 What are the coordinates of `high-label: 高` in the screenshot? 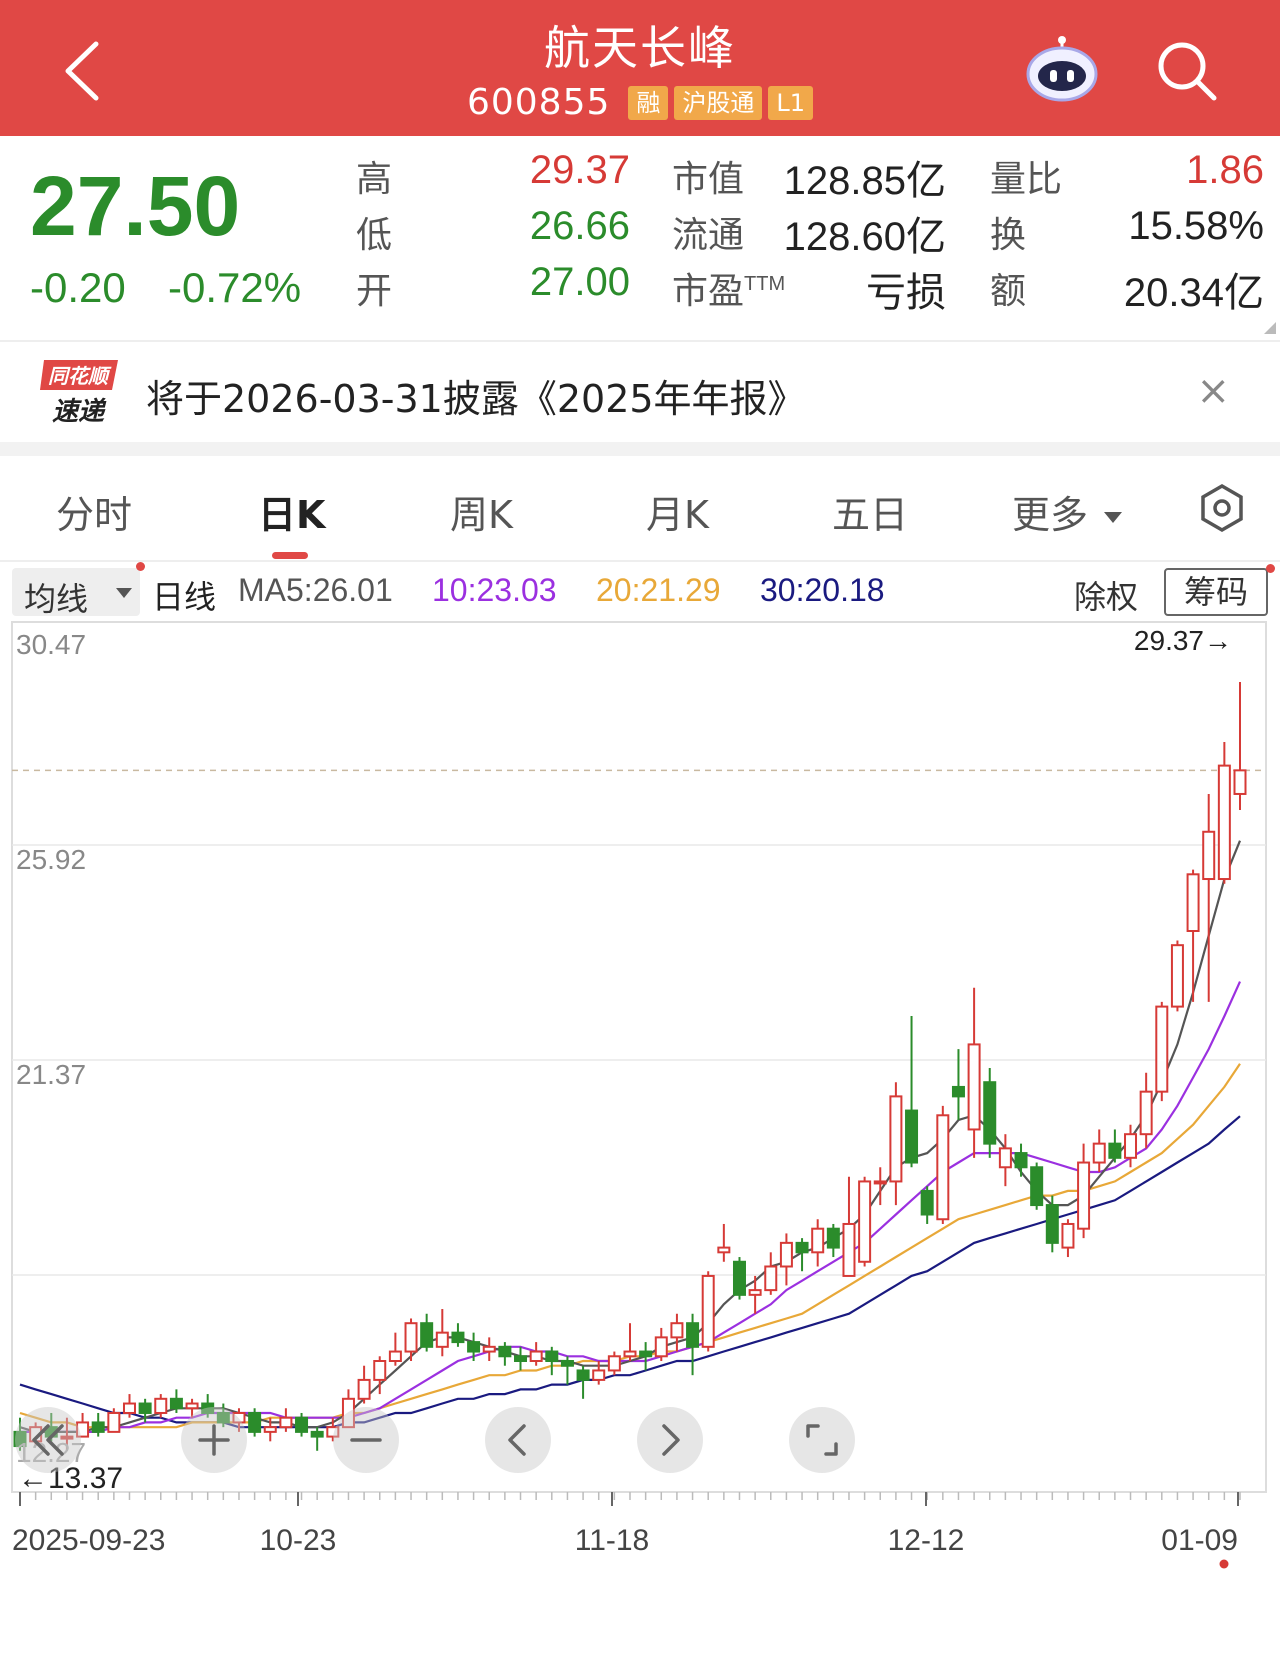 It's located at (374, 179).